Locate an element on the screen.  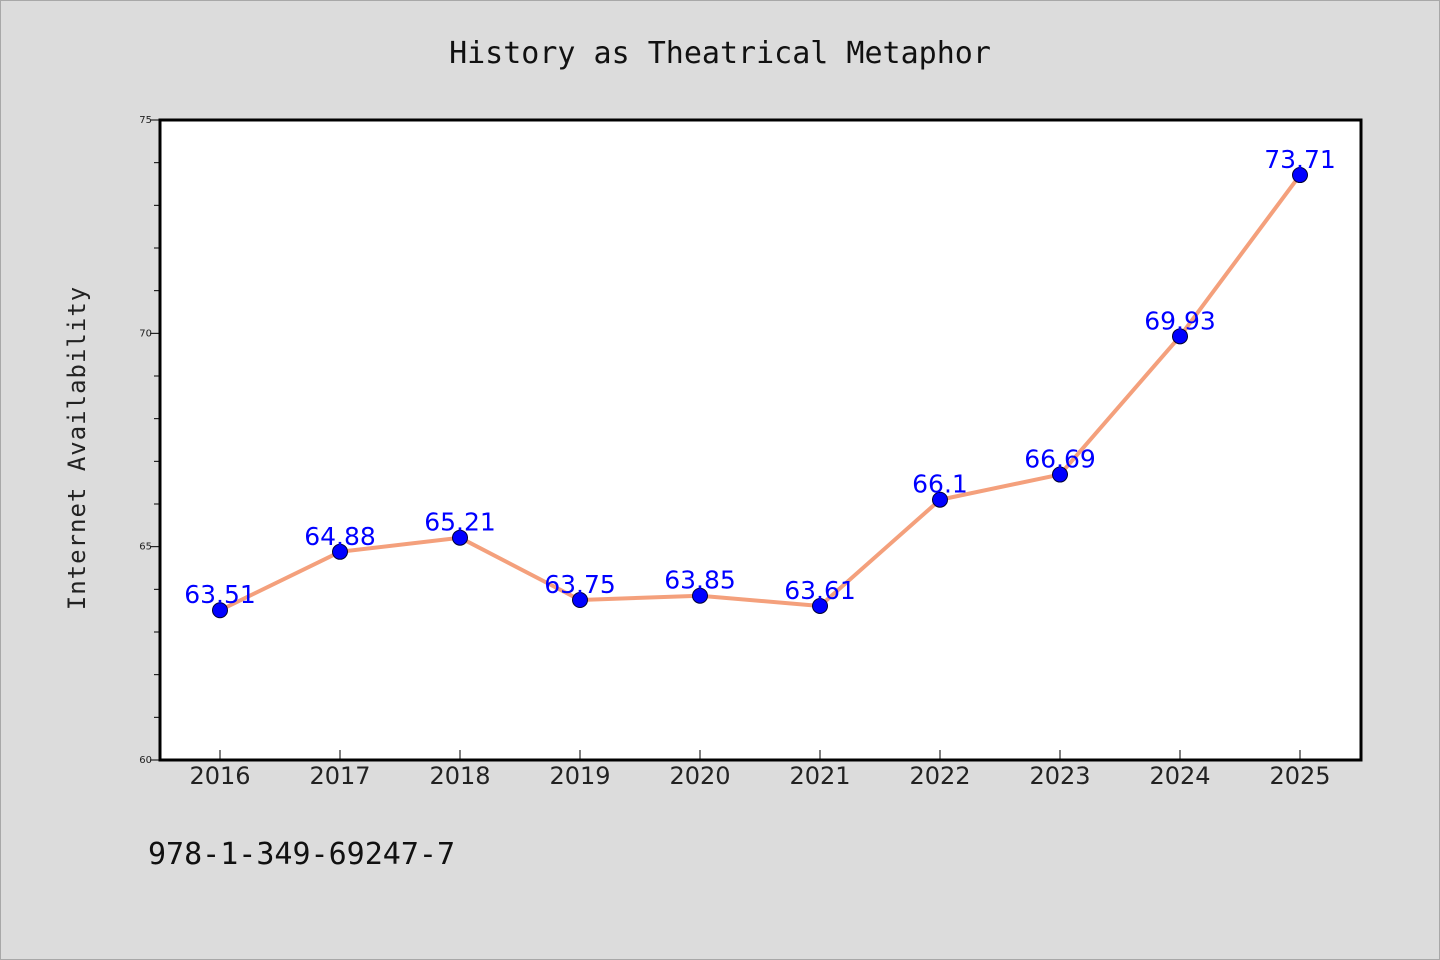
x-tick-label: 2024 is located at coordinates (1179, 776).